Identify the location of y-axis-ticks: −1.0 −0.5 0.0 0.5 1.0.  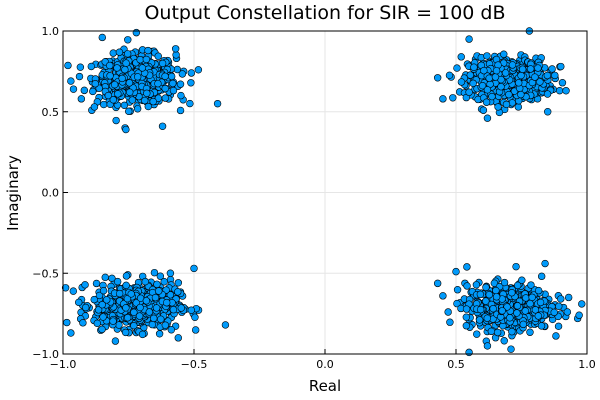
(50, 193).